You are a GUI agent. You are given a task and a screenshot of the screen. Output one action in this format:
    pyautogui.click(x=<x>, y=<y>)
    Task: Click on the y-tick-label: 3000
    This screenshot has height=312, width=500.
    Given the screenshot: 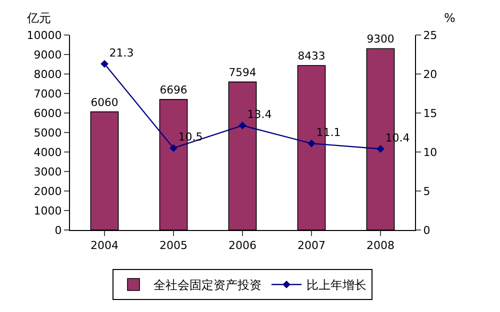 What is the action you would take?
    pyautogui.click(x=48, y=171)
    